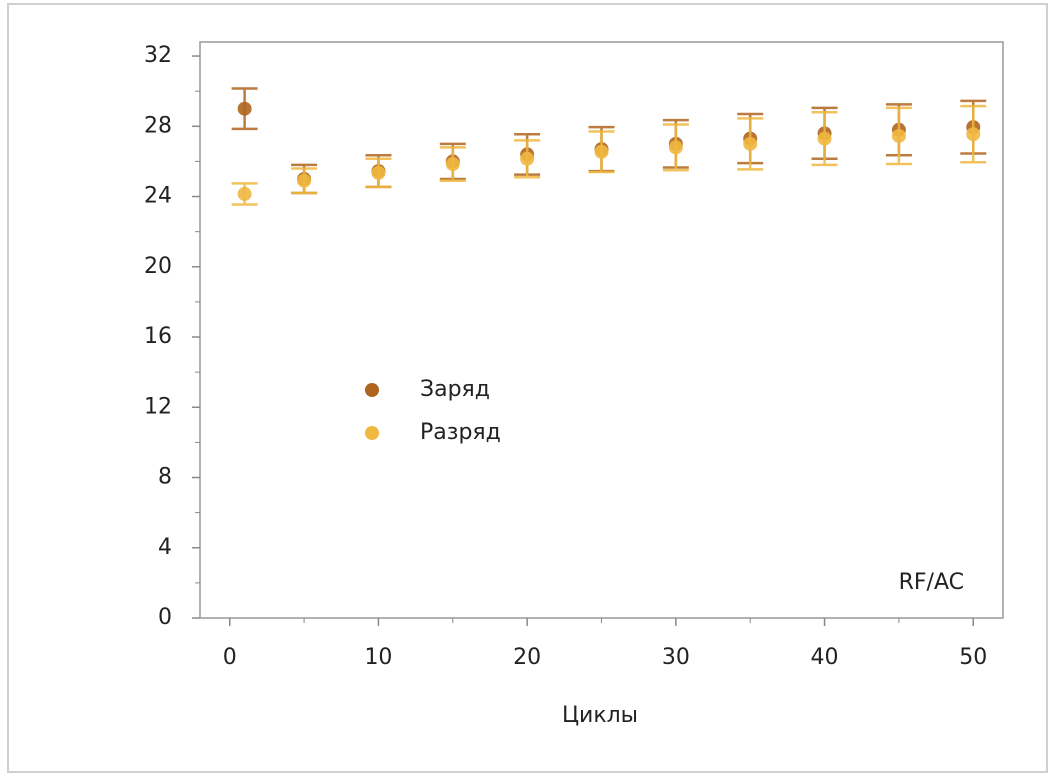 The image size is (1055, 777). Describe the element at coordinates (158, 125) in the screenshot. I see `y-tick-label: 28` at that location.